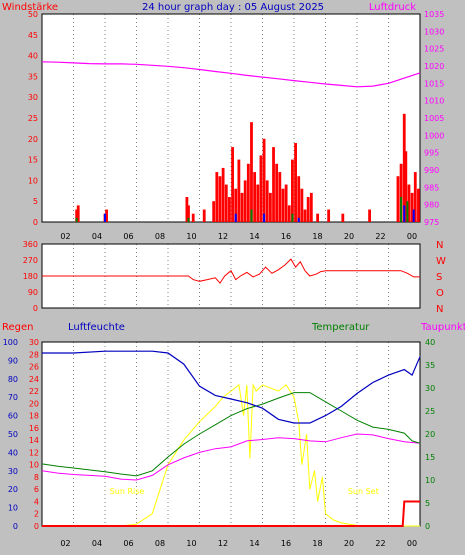 This screenshot has width=465, height=555. Describe the element at coordinates (33, 97) in the screenshot. I see `wind-y-tick-label: 30` at that location.